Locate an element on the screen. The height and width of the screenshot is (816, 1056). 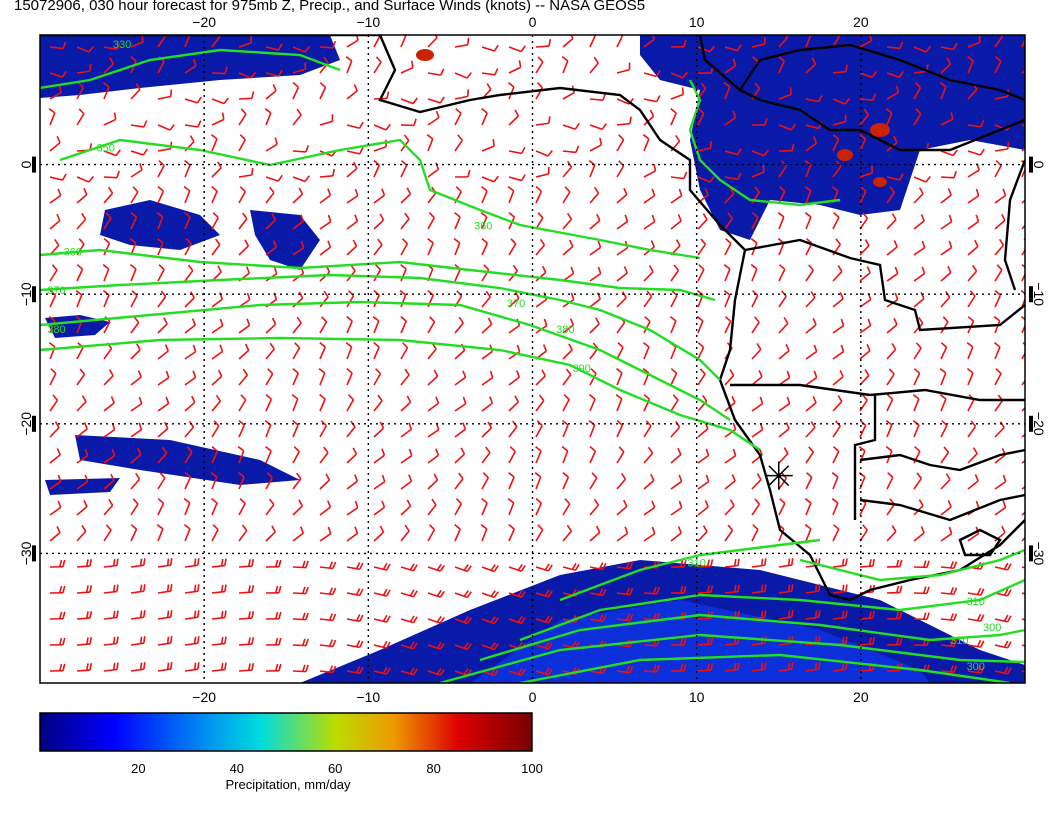
lon-tick-label-top: 10 is located at coordinates (697, 22).